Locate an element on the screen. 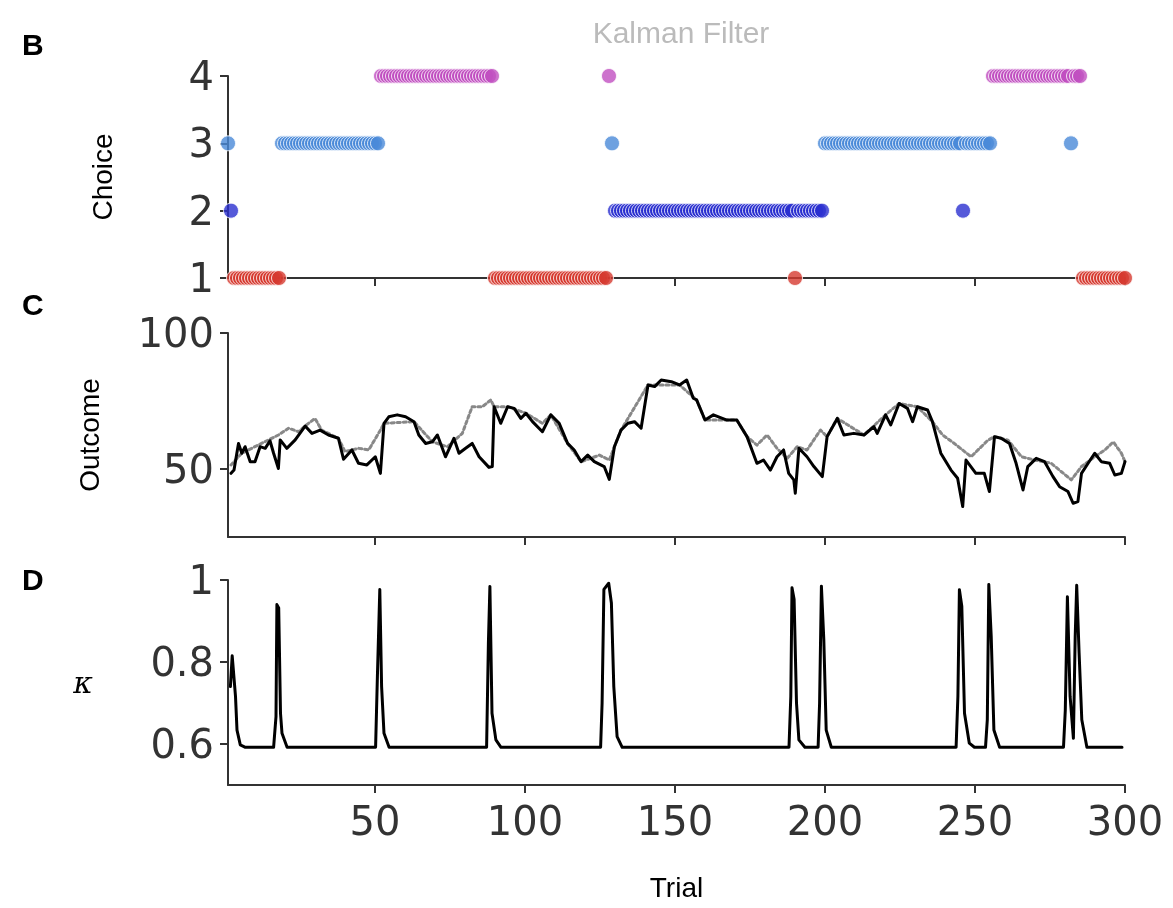  y-axis-title: Choice is located at coordinates (102, 177).